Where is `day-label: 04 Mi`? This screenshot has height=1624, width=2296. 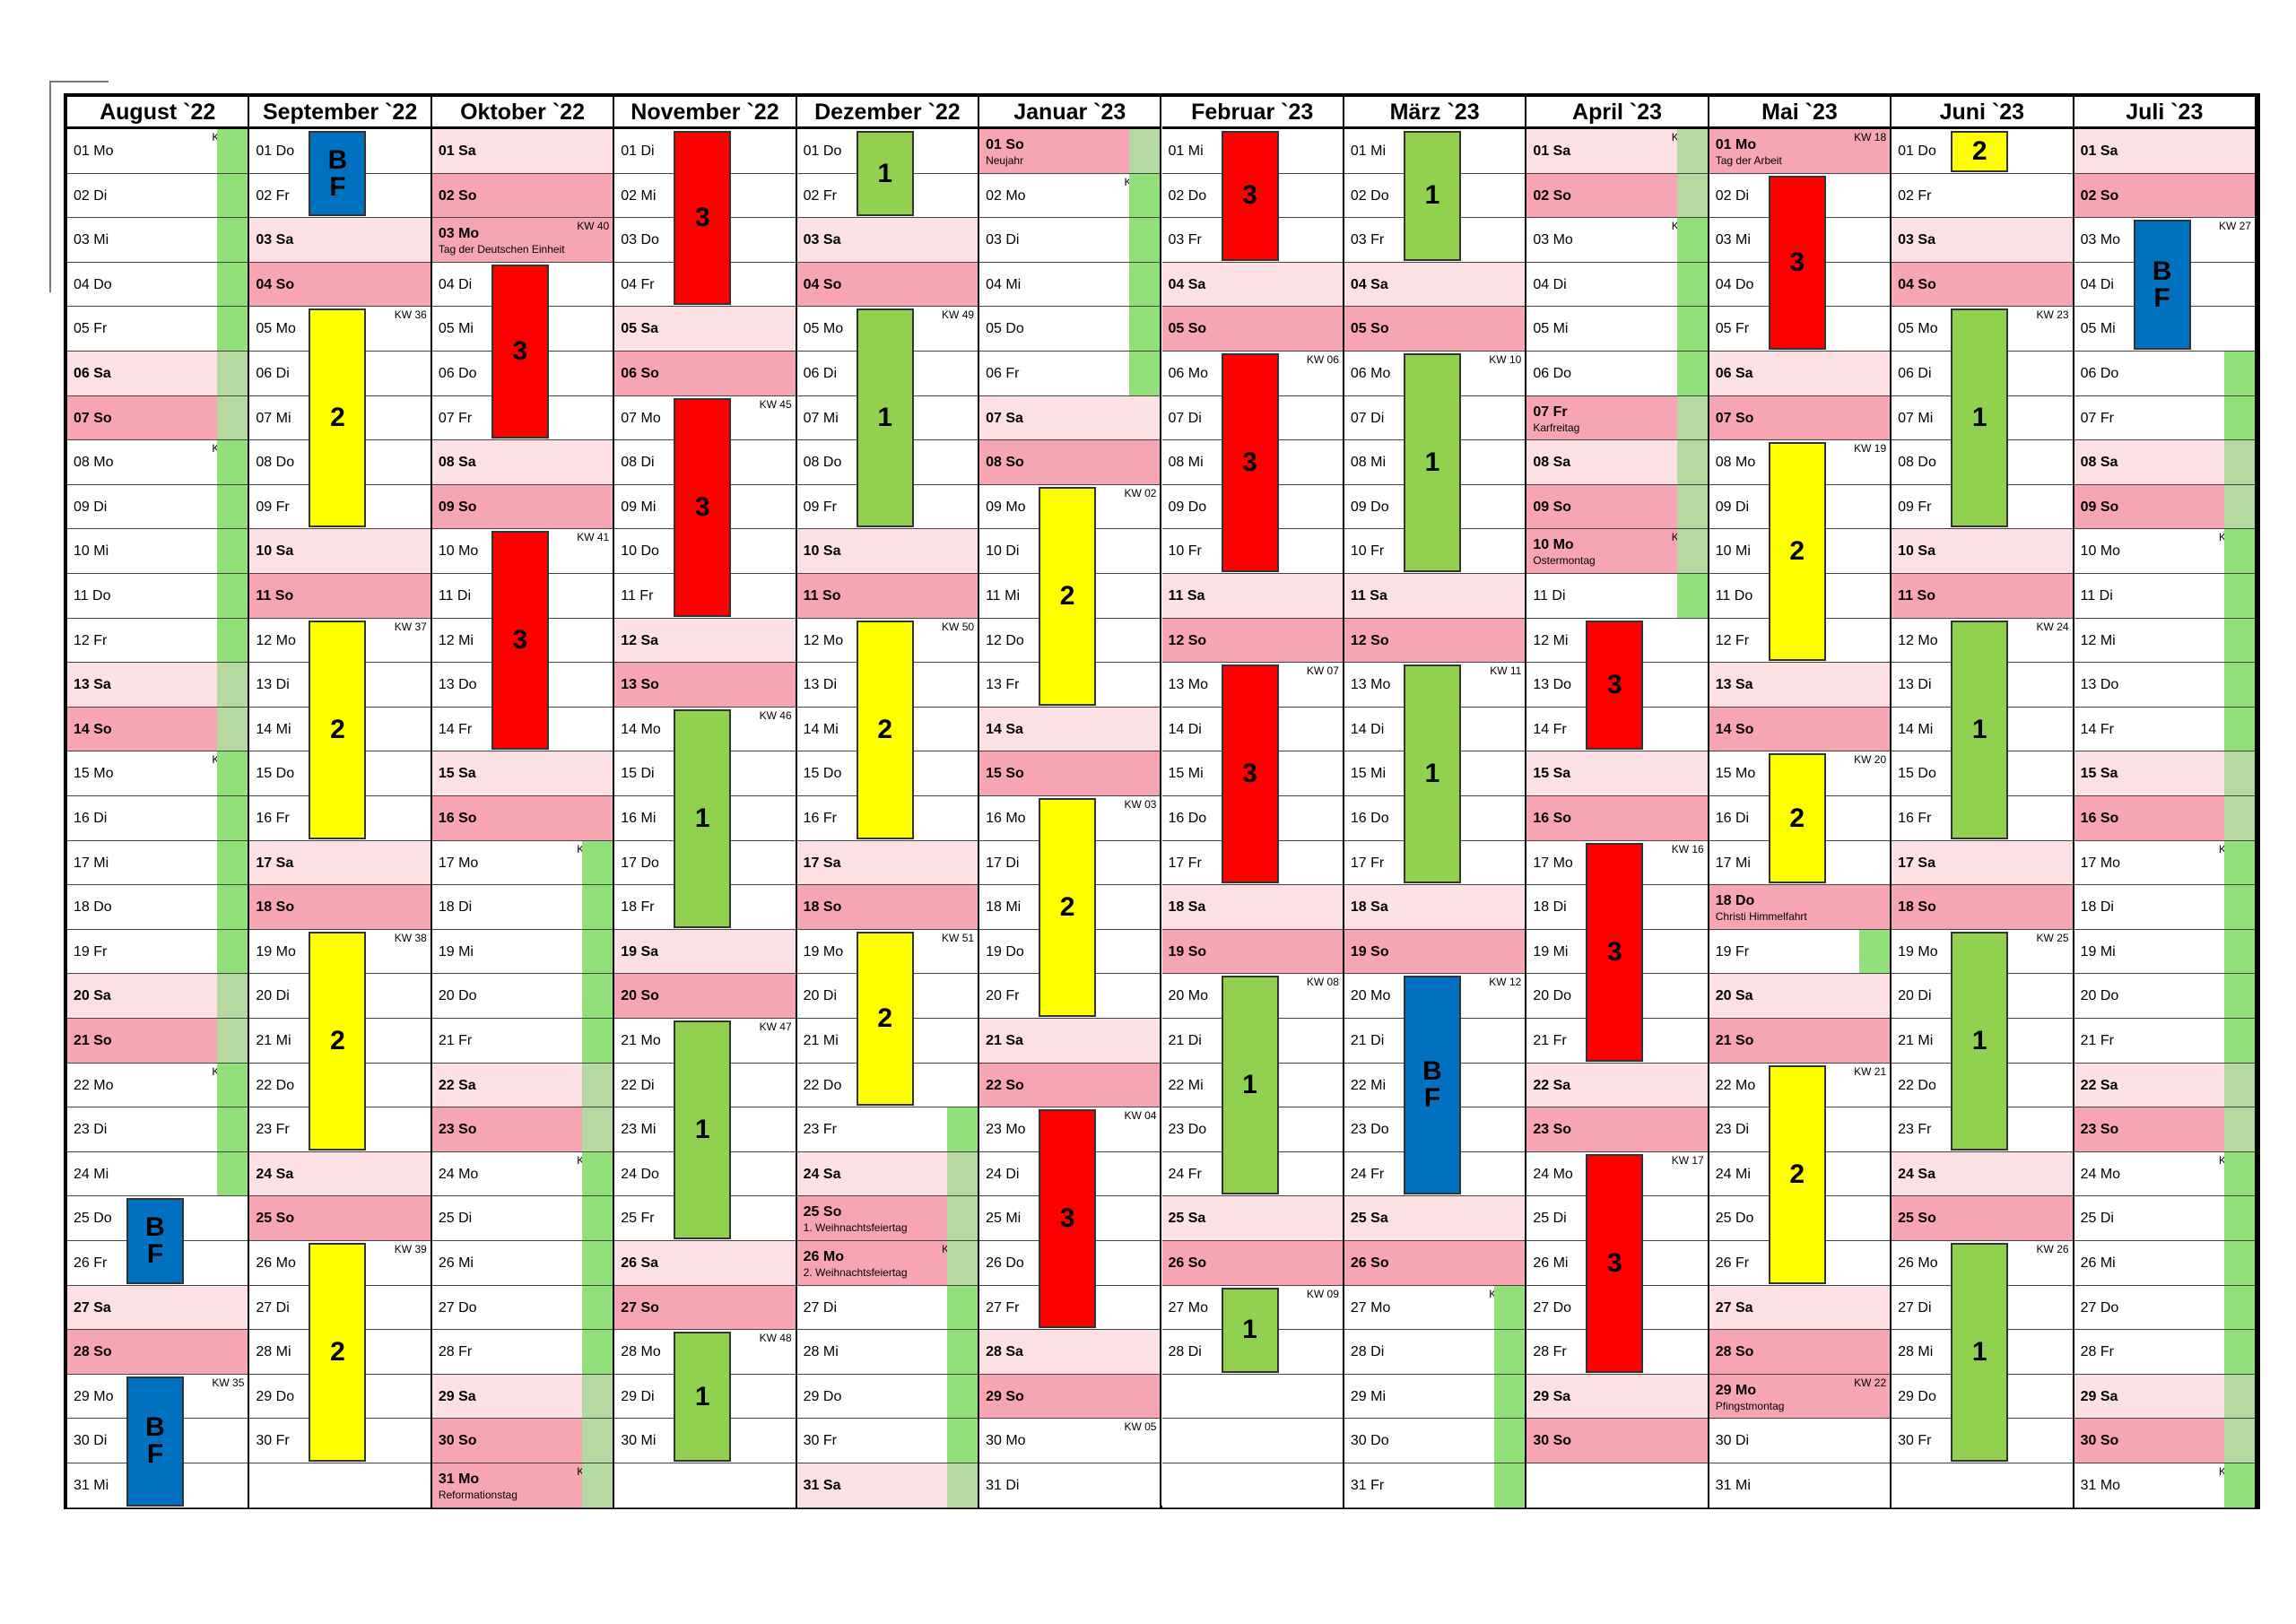 day-label: 04 Mi is located at coordinates (1004, 284).